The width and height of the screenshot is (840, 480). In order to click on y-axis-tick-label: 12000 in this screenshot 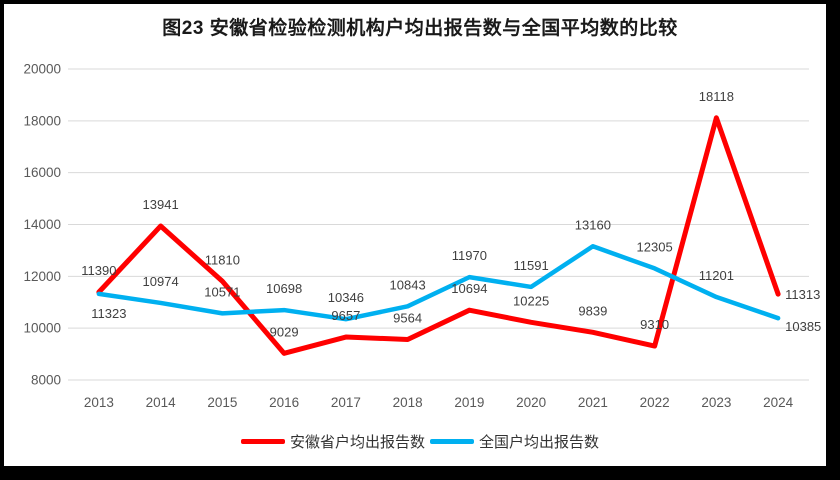, I will do `click(42, 276)`.